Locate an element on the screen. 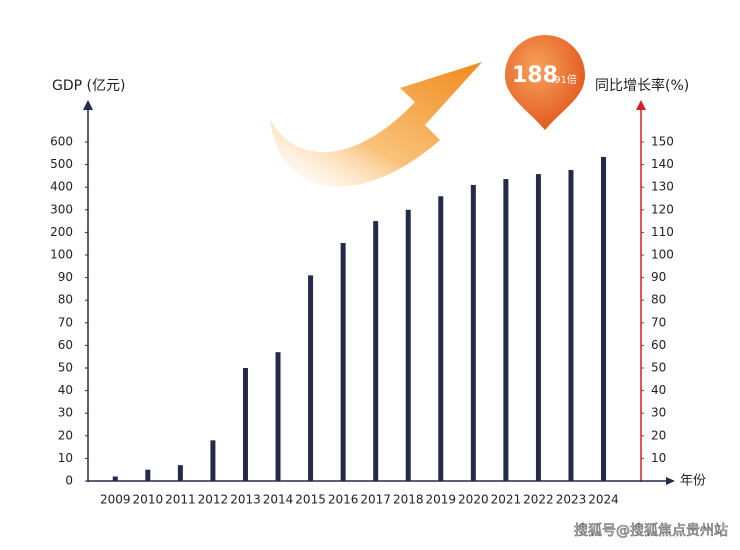 This screenshot has width=740, height=550. y-axis-arrow is located at coordinates (88, 105).